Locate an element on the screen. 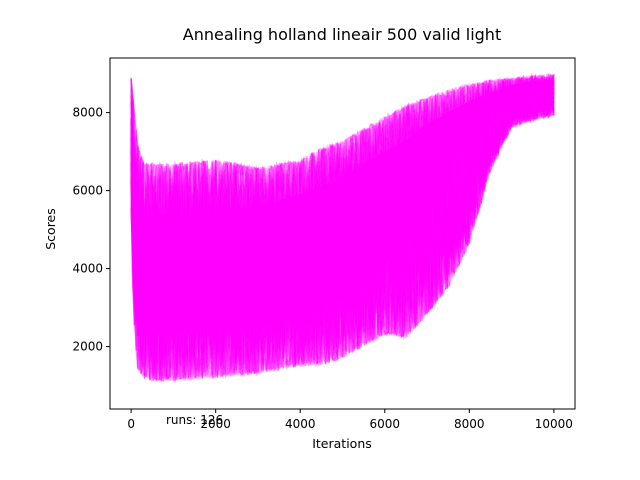 The height and width of the screenshot is (480, 640). x-tick-label: 8000 is located at coordinates (469, 424).